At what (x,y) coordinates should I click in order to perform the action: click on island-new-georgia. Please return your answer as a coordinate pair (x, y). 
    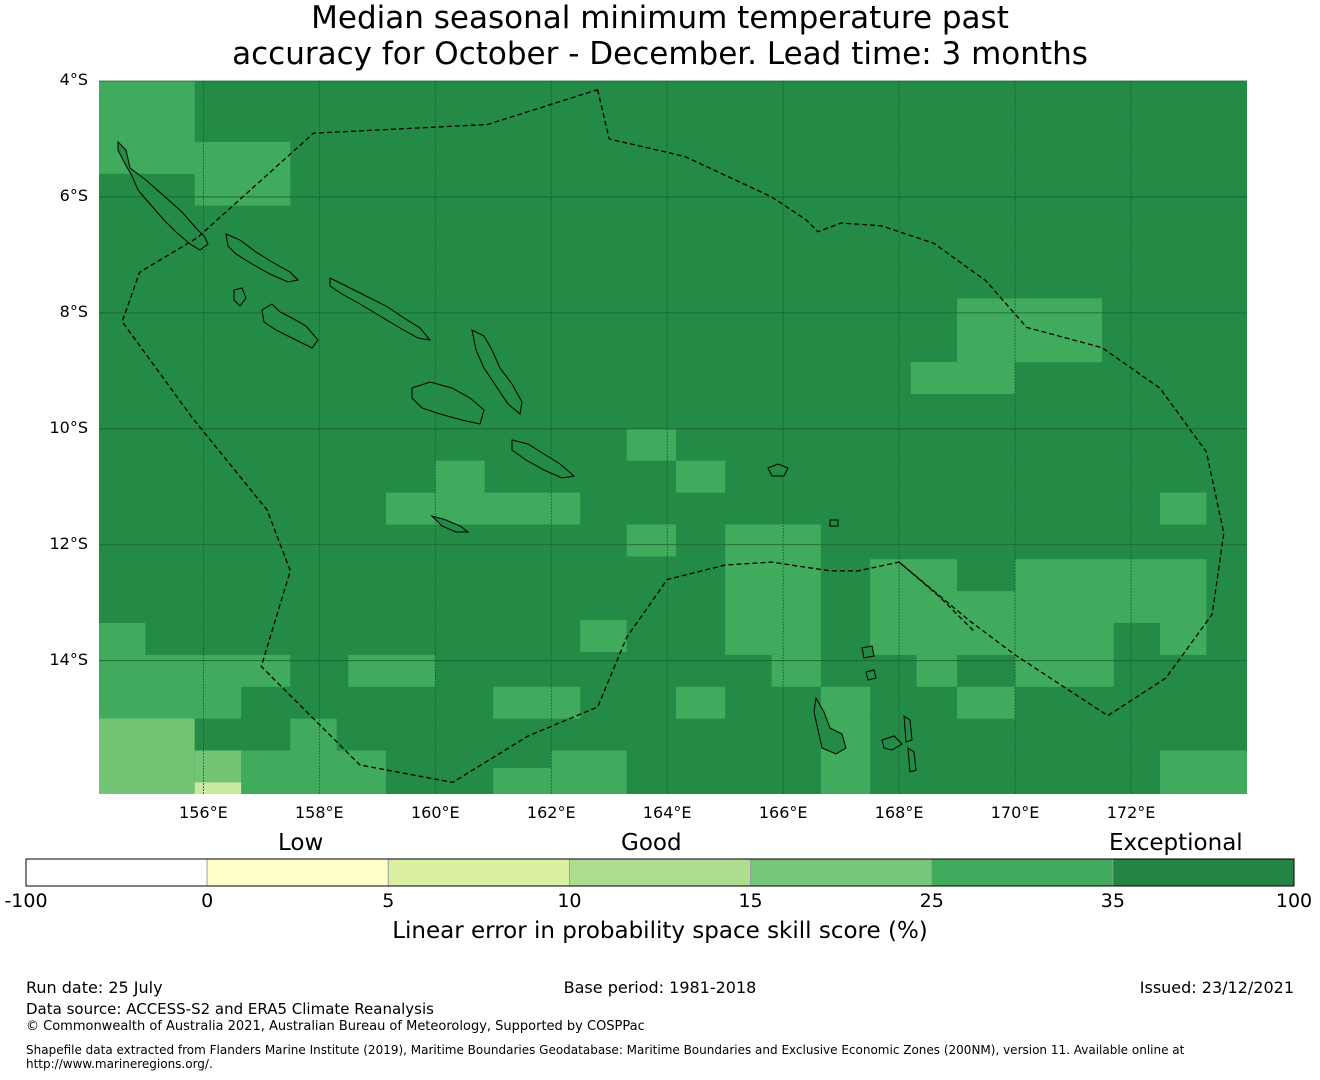
    Looking at the image, I should click on (290, 326).